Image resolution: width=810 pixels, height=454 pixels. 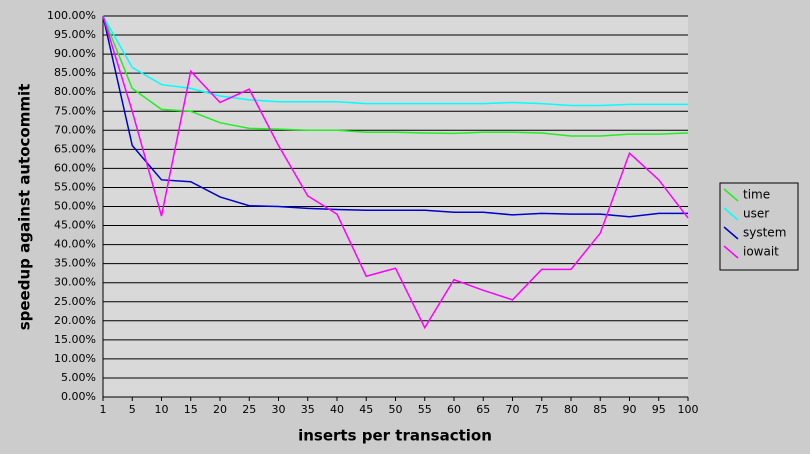 I want to click on x-tick-label: 70, so click(x=513, y=409).